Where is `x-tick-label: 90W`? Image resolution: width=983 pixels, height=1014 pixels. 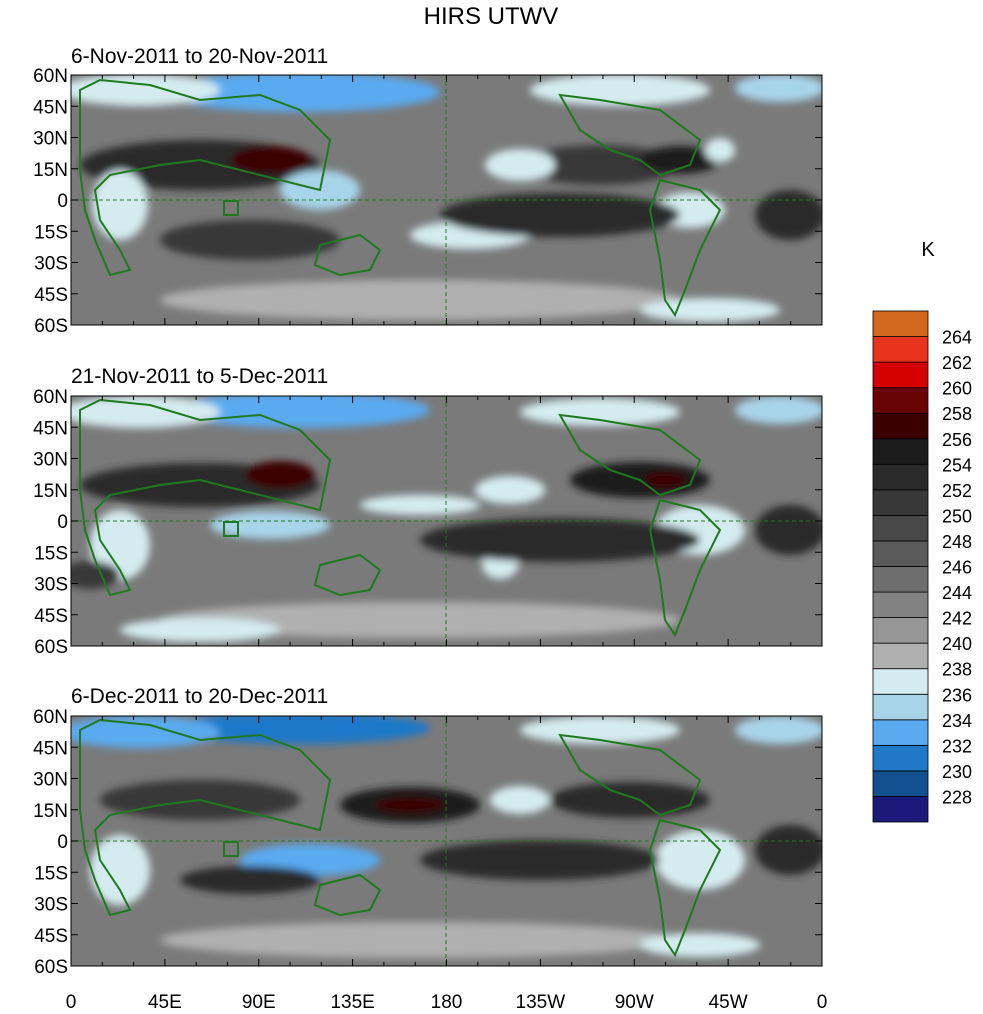 x-tick-label: 90W is located at coordinates (634, 1002).